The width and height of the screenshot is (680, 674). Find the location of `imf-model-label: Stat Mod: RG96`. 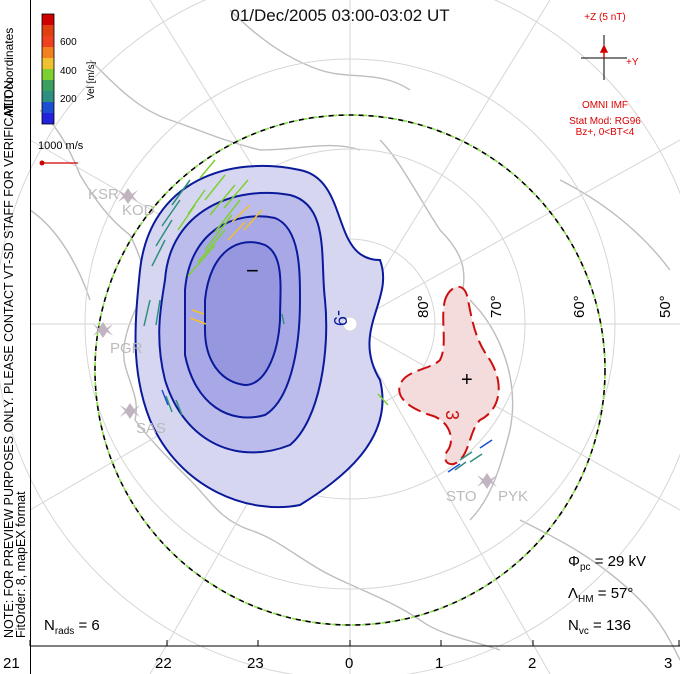

imf-model-label: Stat Mod: RG96 is located at coordinates (605, 121).